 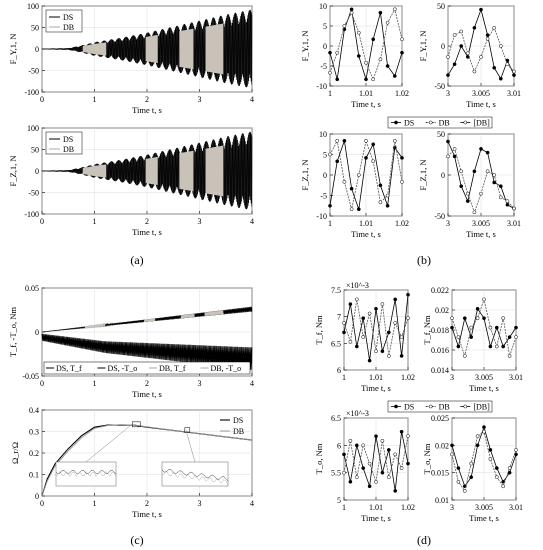 I want to click on y-tick-label: -50, so click(x=33, y=71).